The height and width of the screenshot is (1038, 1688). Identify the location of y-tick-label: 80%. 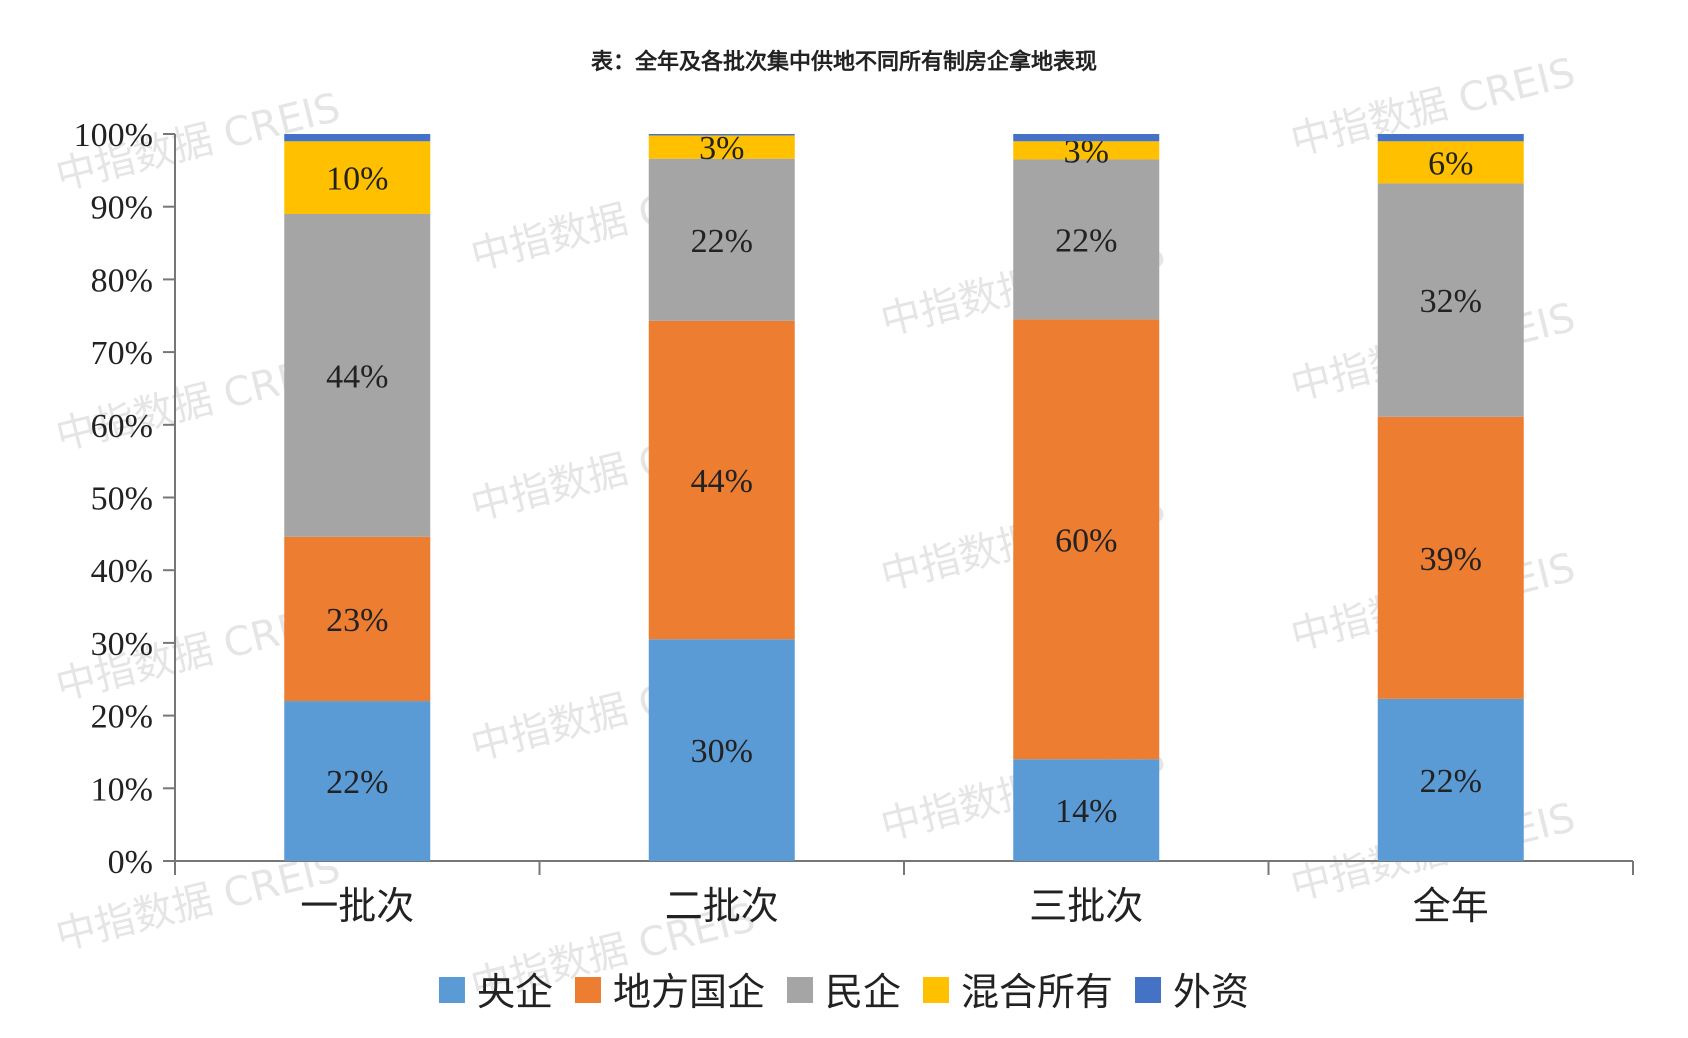
(122, 280).